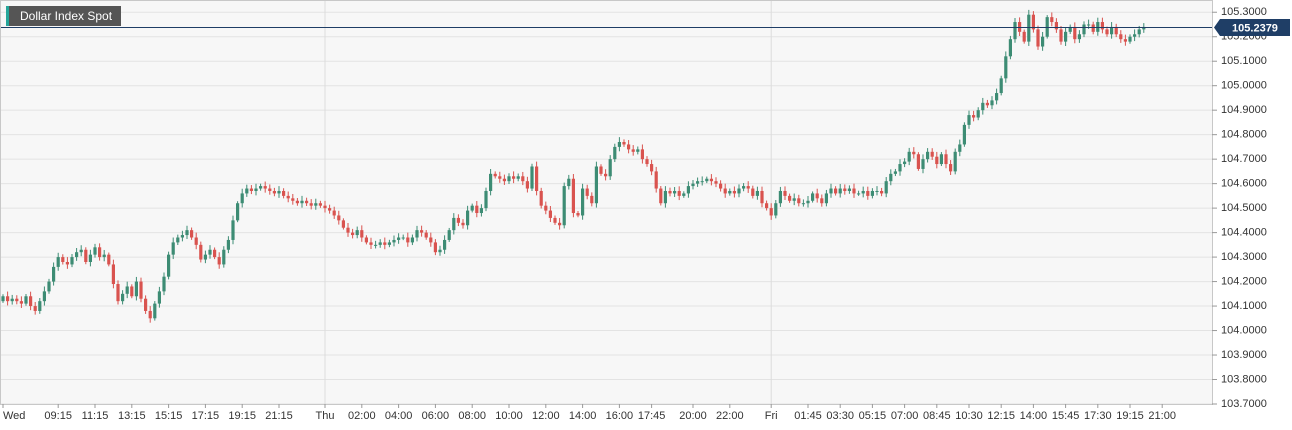  What do you see at coordinates (1244, 281) in the screenshot?
I see `y-tick-label: 104.2000` at bounding box center [1244, 281].